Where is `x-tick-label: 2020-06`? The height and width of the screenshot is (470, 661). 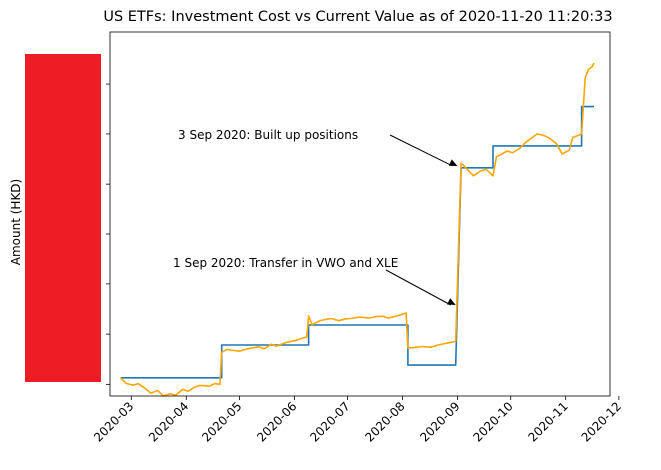 x-tick-label: 2020-06 is located at coordinates (276, 421).